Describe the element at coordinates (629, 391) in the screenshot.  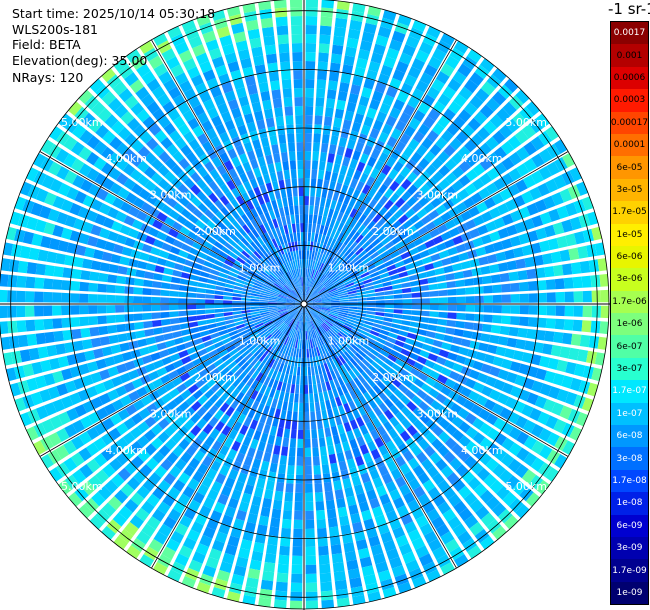
I see `colorbar-step: 1.7e-07` at that location.